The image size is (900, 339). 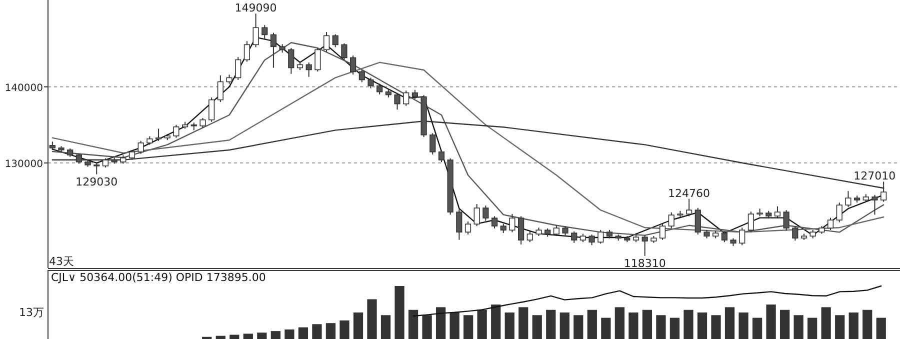 What do you see at coordinates (689, 193) in the screenshot?
I see `annotation: 124760` at bounding box center [689, 193].